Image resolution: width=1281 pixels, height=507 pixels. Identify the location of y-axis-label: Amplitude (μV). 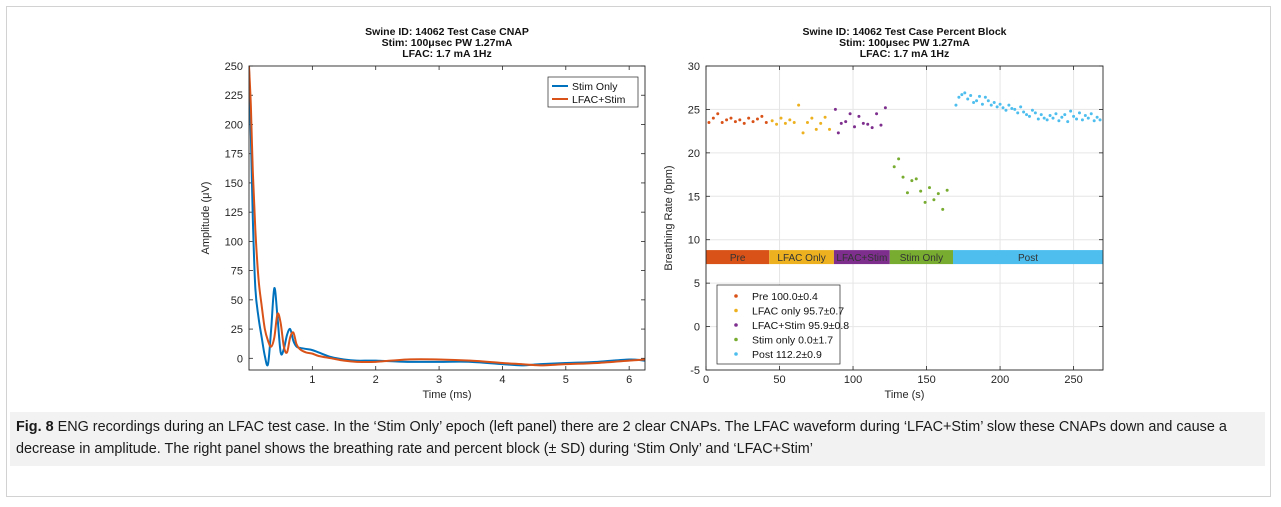
(206, 218).